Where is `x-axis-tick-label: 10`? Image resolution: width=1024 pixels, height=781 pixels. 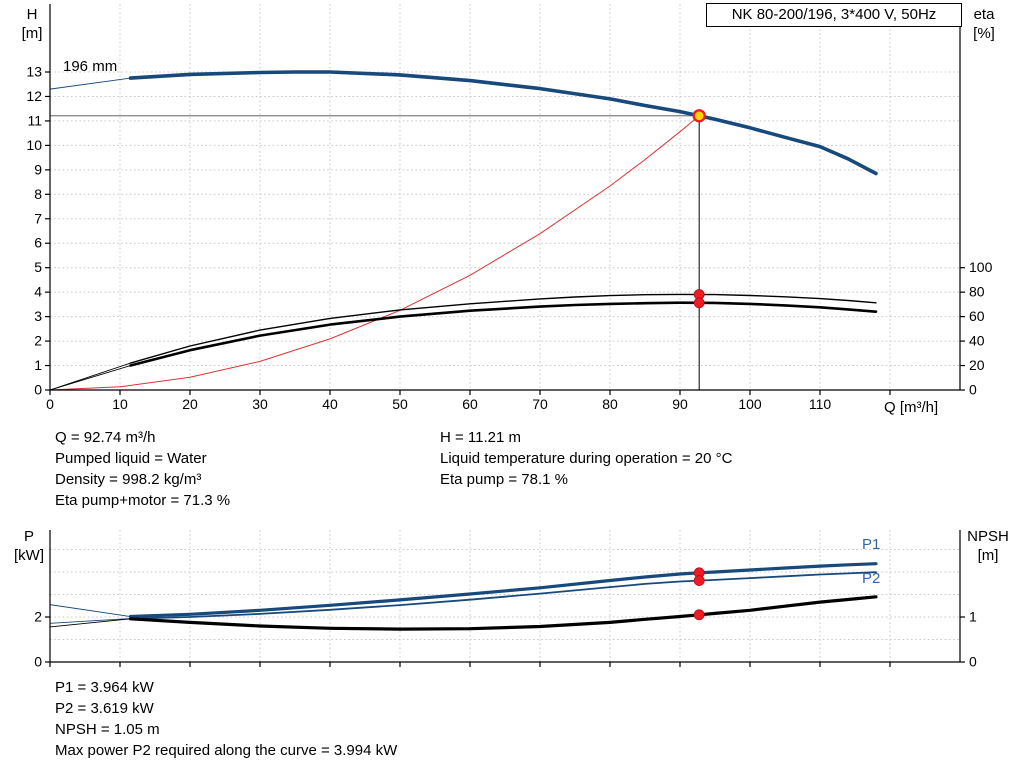 x-axis-tick-label: 10 is located at coordinates (120, 404).